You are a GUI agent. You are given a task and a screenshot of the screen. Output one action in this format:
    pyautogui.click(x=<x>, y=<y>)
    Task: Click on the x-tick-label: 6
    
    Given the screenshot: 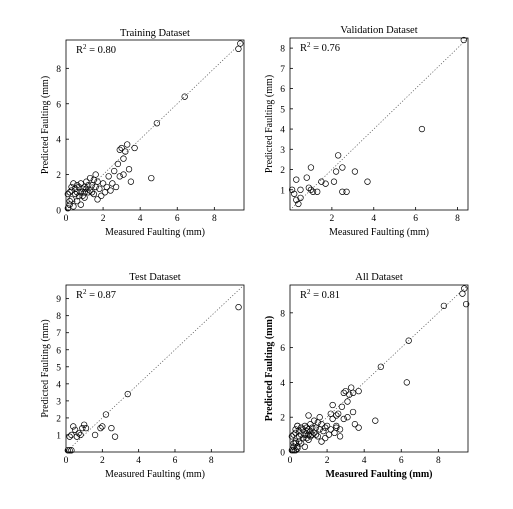 What is the action you would take?
    pyautogui.click(x=177, y=219)
    